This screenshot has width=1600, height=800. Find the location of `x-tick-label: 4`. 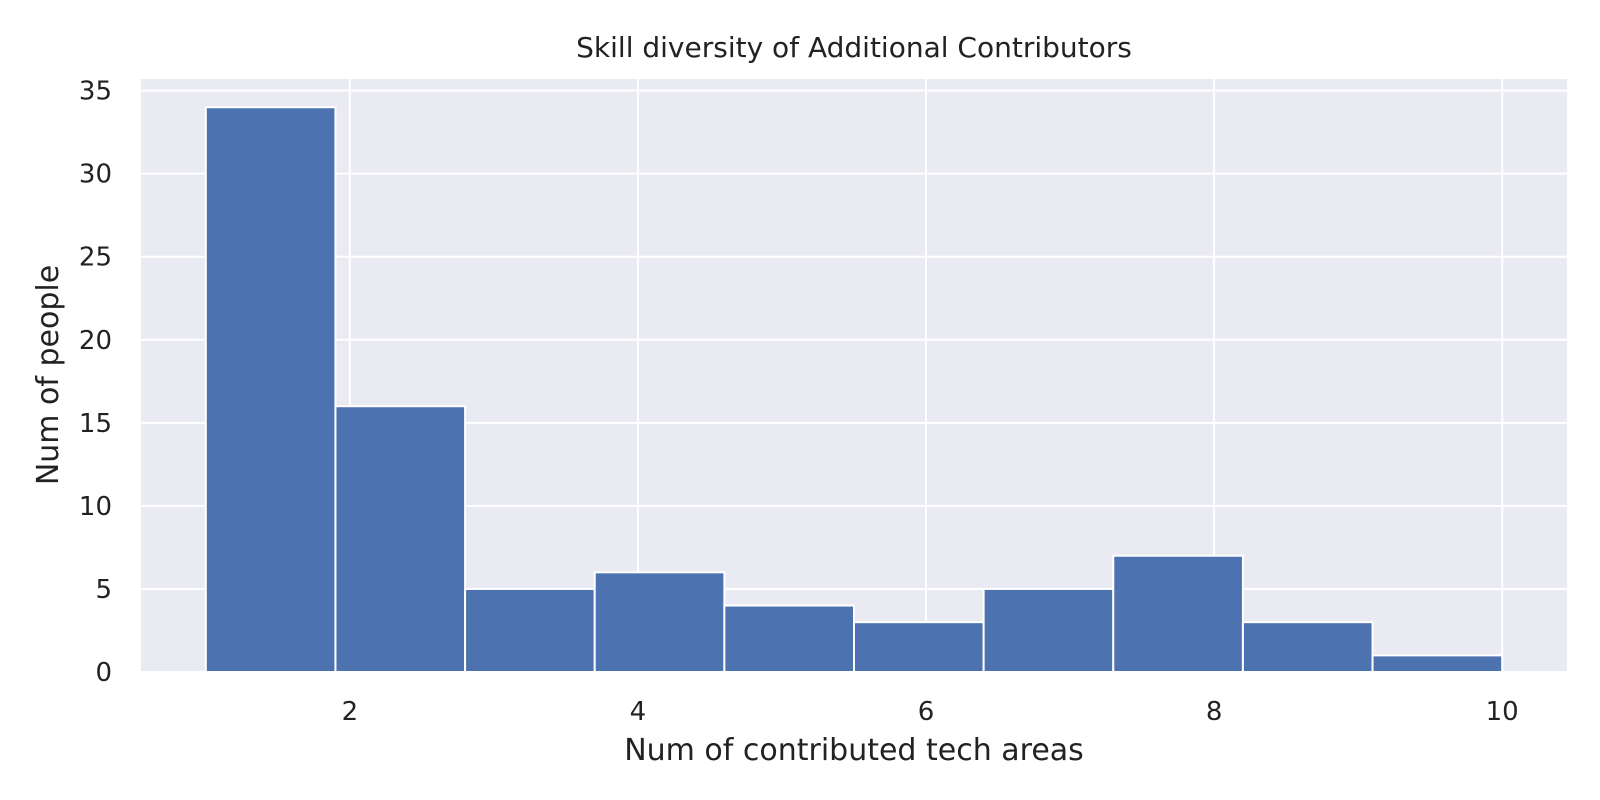

x-tick-label: 4 is located at coordinates (638, 712).